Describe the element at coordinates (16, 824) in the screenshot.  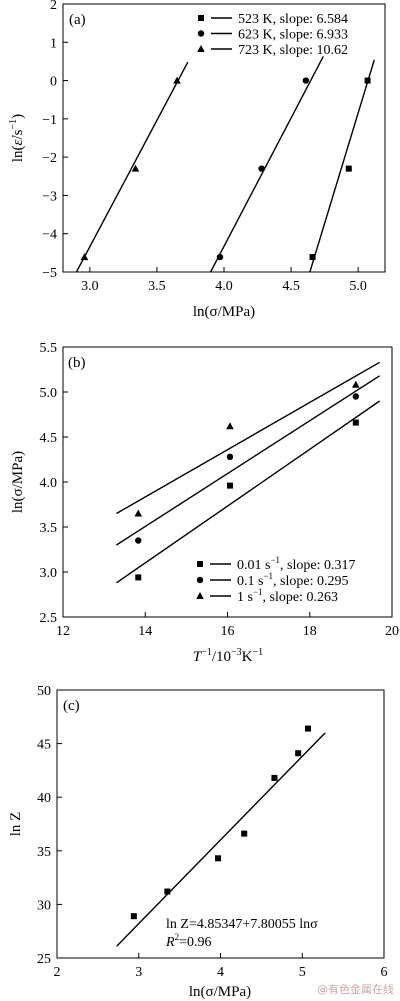
I see `panel-c-ylabel: ln Z` at that location.